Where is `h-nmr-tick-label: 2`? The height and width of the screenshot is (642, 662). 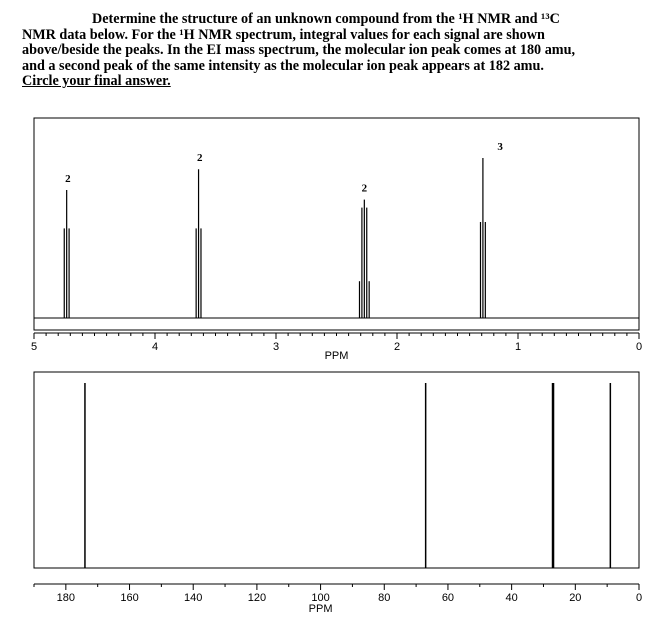
h-nmr-tick-label: 2 is located at coordinates (397, 347).